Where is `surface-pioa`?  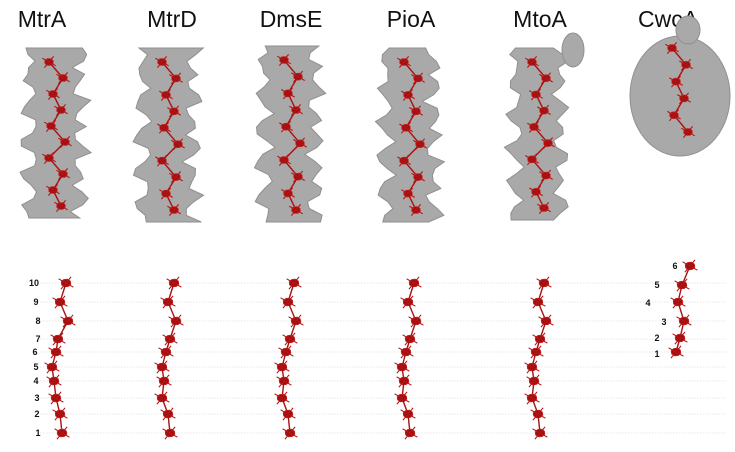 surface-pioa is located at coordinates (410, 135).